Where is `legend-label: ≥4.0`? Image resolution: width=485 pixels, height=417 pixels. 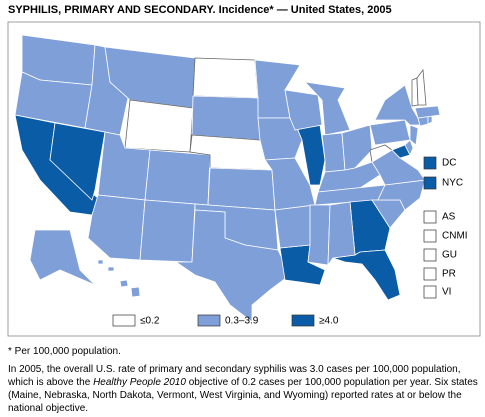
legend-label: ≥4.0 is located at coordinates (329, 321).